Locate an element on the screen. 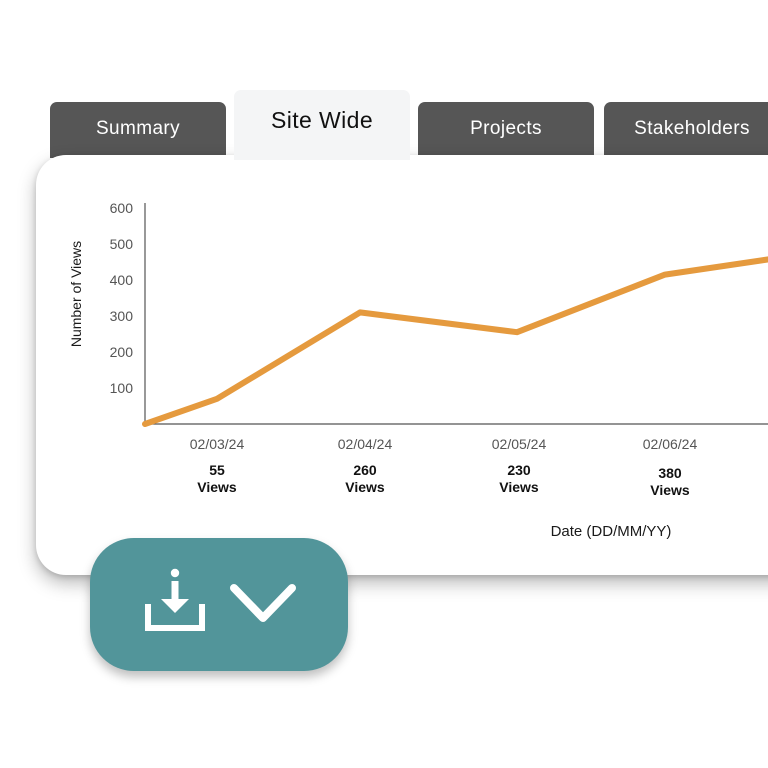 The width and height of the screenshot is (768, 768). tab-label: Projects is located at coordinates (506, 128).